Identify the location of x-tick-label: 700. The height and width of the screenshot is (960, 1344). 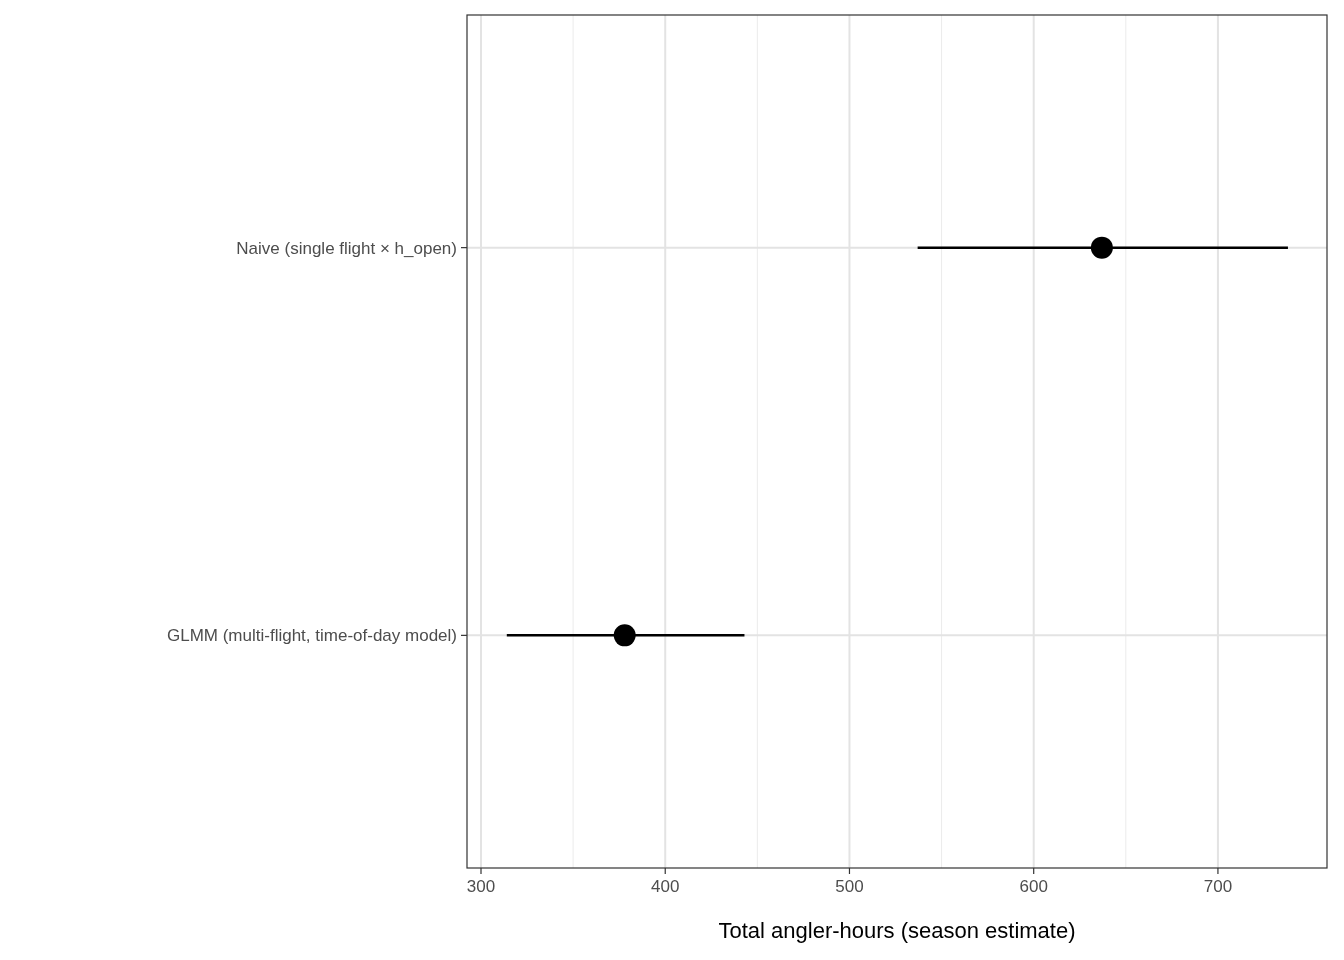
(1218, 886).